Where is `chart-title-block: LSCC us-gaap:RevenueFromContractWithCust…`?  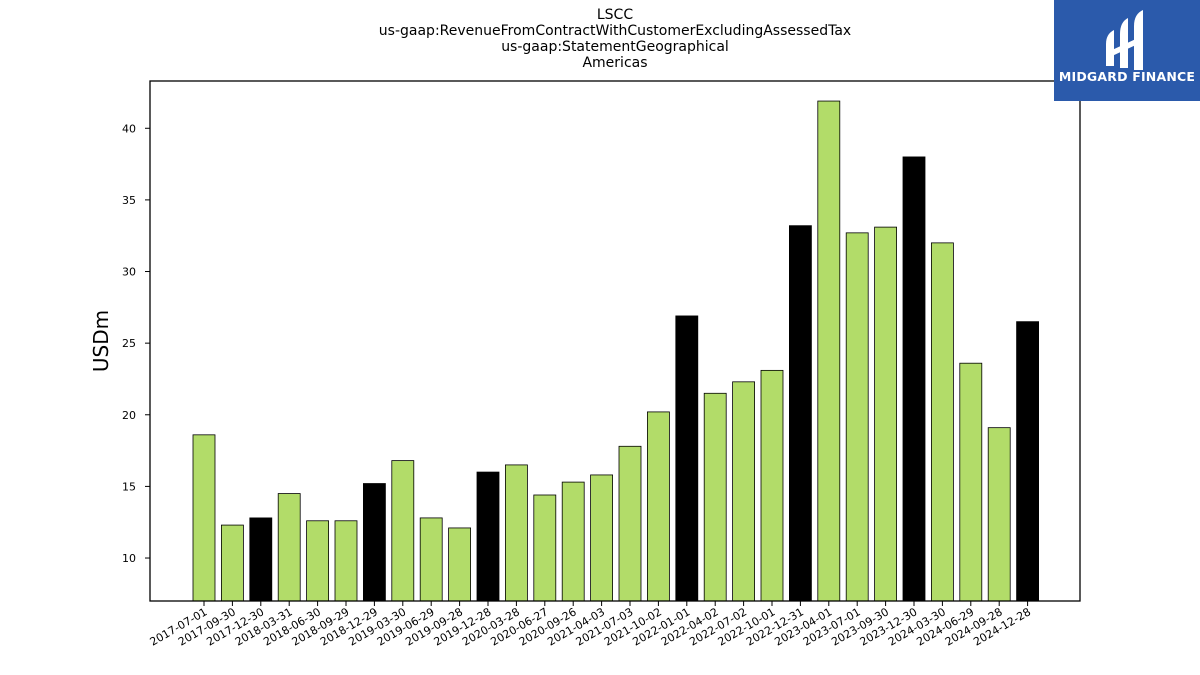 chart-title-block: LSCC us-gaap:RevenueFromContractWithCust… is located at coordinates (615, 39).